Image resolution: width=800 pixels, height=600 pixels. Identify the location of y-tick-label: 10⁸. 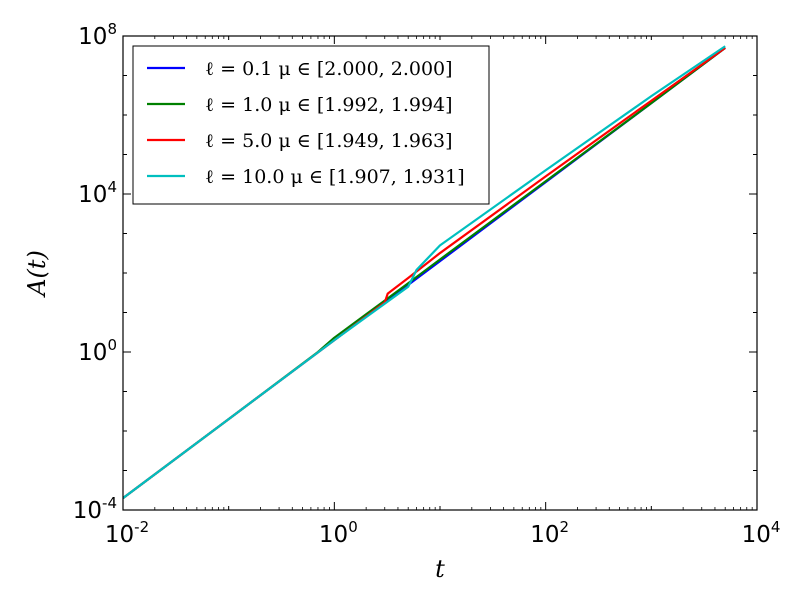
(97, 35).